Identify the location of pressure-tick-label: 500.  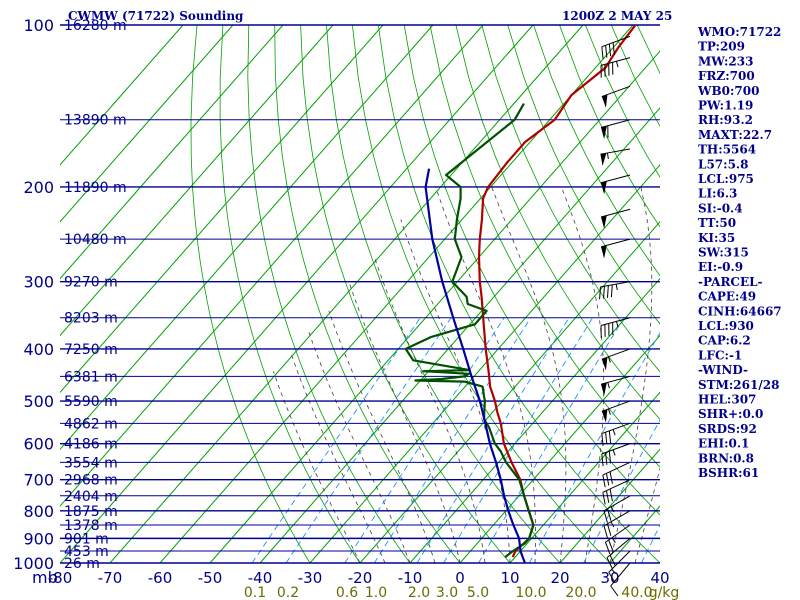
(38, 401).